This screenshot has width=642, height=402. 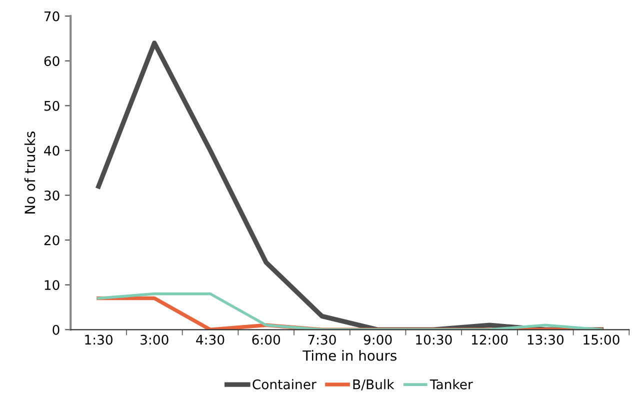 What do you see at coordinates (30, 173) in the screenshot?
I see `y-axis-title: No of trucks` at bounding box center [30, 173].